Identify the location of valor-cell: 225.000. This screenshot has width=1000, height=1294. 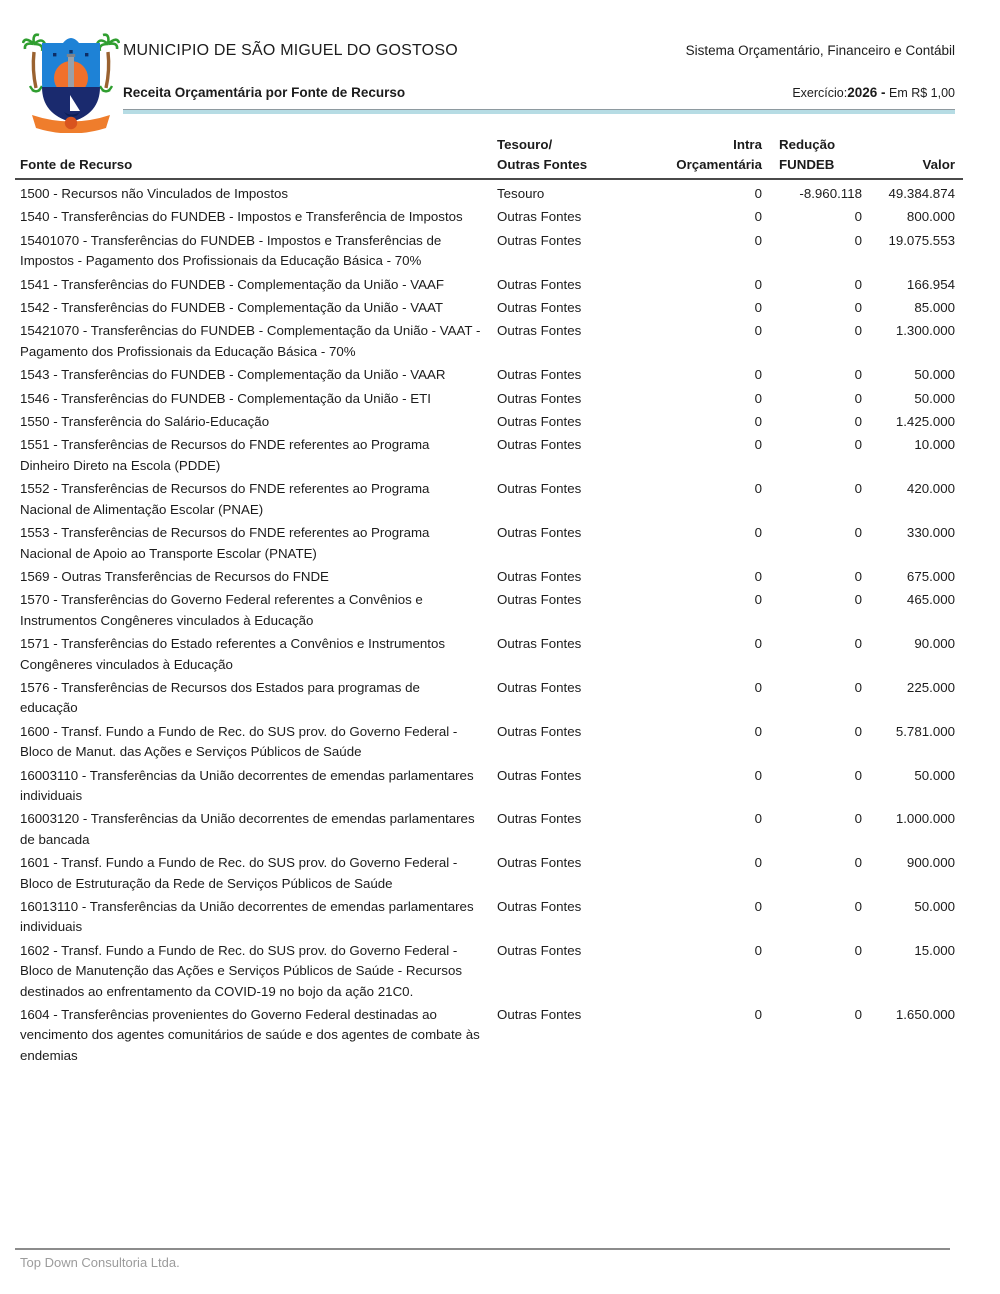
(930, 687).